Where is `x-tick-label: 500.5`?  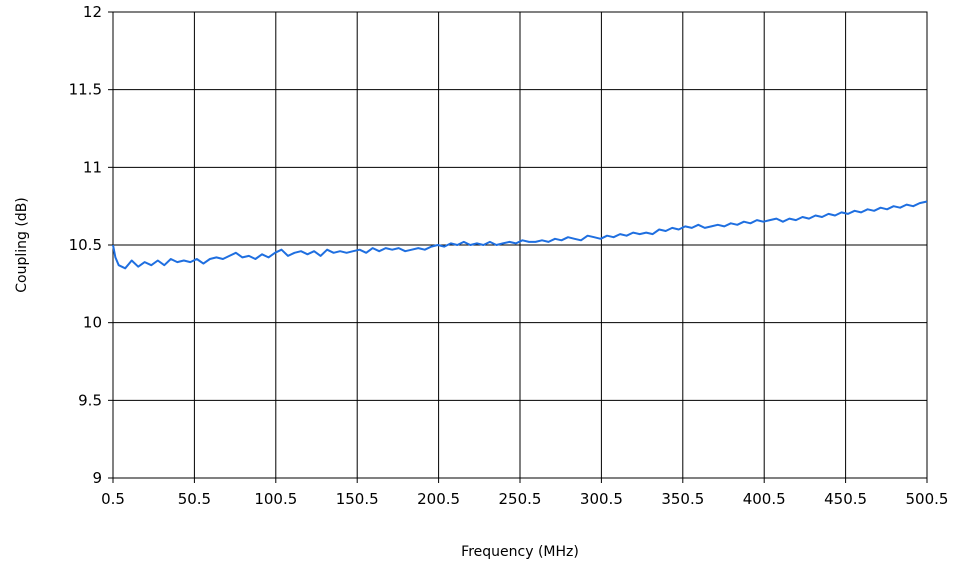 x-tick-label: 500.5 is located at coordinates (927, 499).